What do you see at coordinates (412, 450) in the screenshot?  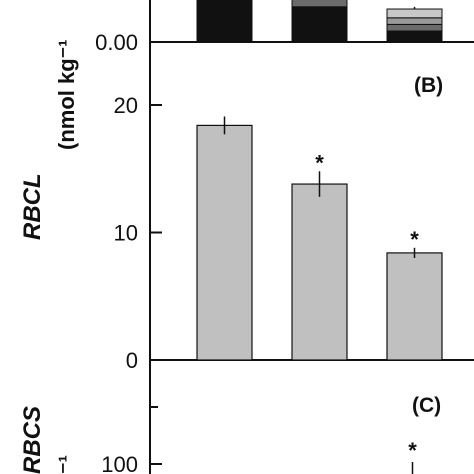 I see `panel-c-significance: *` at bounding box center [412, 450].